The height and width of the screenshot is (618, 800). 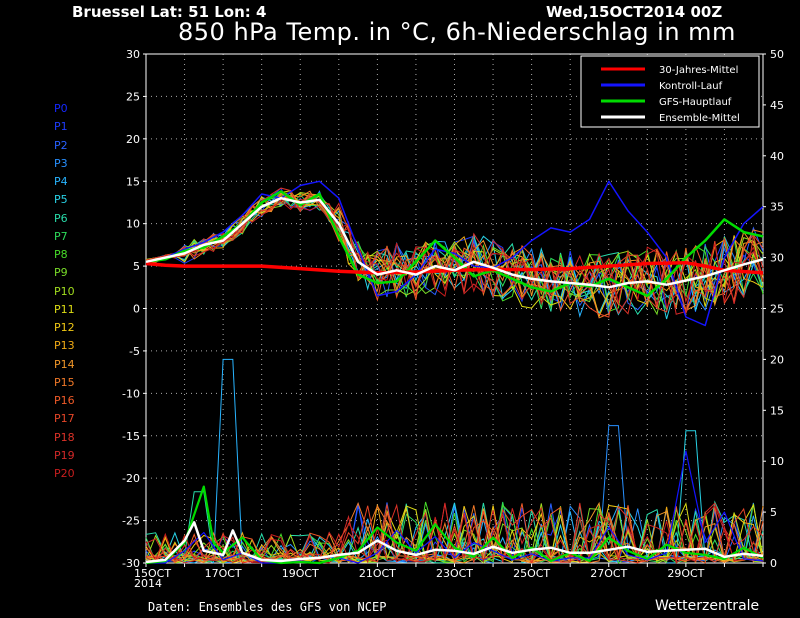 I want to click on member-precip-line-p19, so click(x=454, y=533).